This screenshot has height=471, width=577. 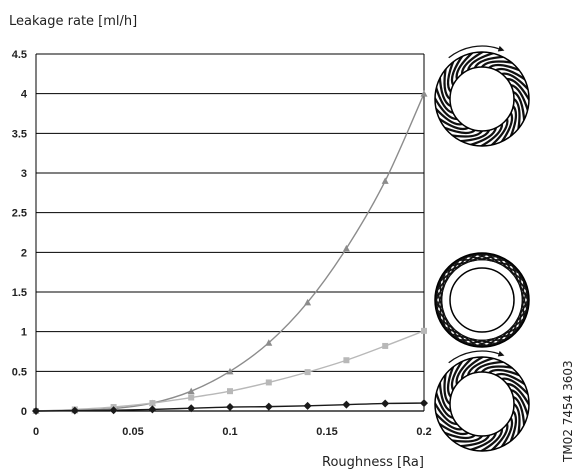 I want to click on seal-ring-top-illustration, so click(x=482, y=96).